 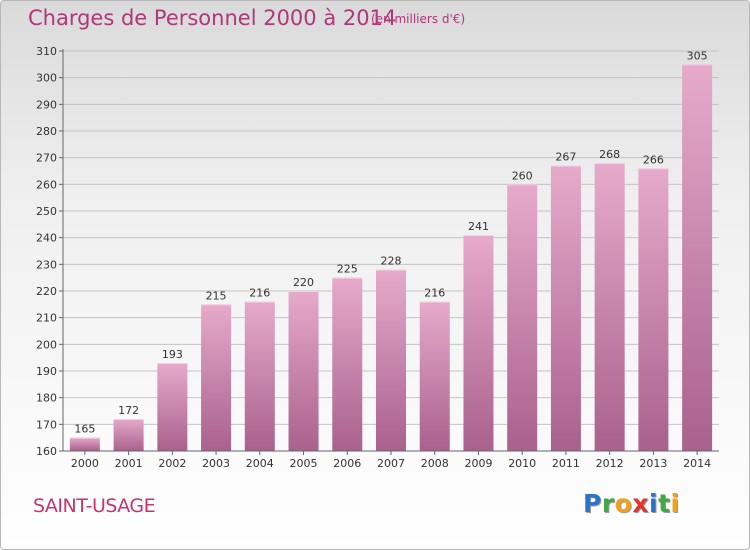 I want to click on data-label: 267, so click(x=565, y=157).